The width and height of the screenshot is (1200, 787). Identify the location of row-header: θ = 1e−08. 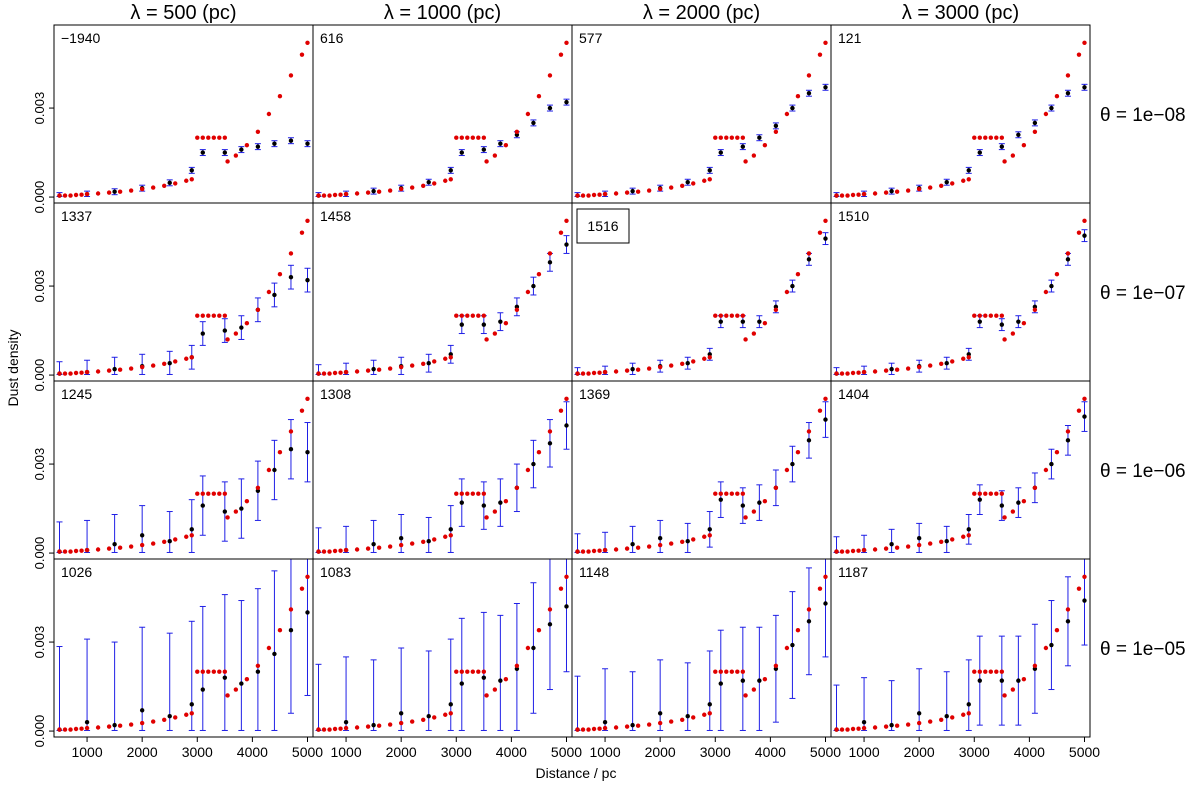
(1143, 115).